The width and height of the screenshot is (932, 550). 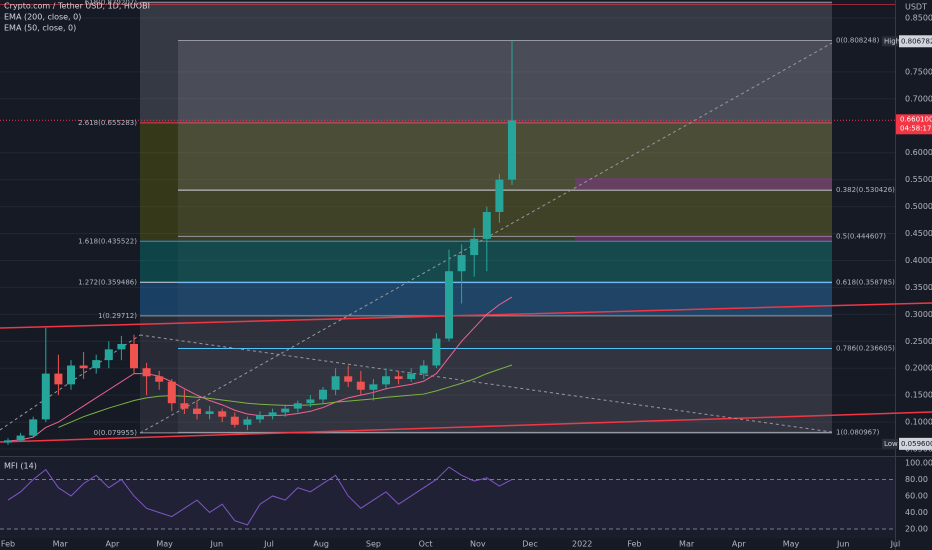 I want to click on y-tick-label: 0.550000, so click(x=918, y=179).